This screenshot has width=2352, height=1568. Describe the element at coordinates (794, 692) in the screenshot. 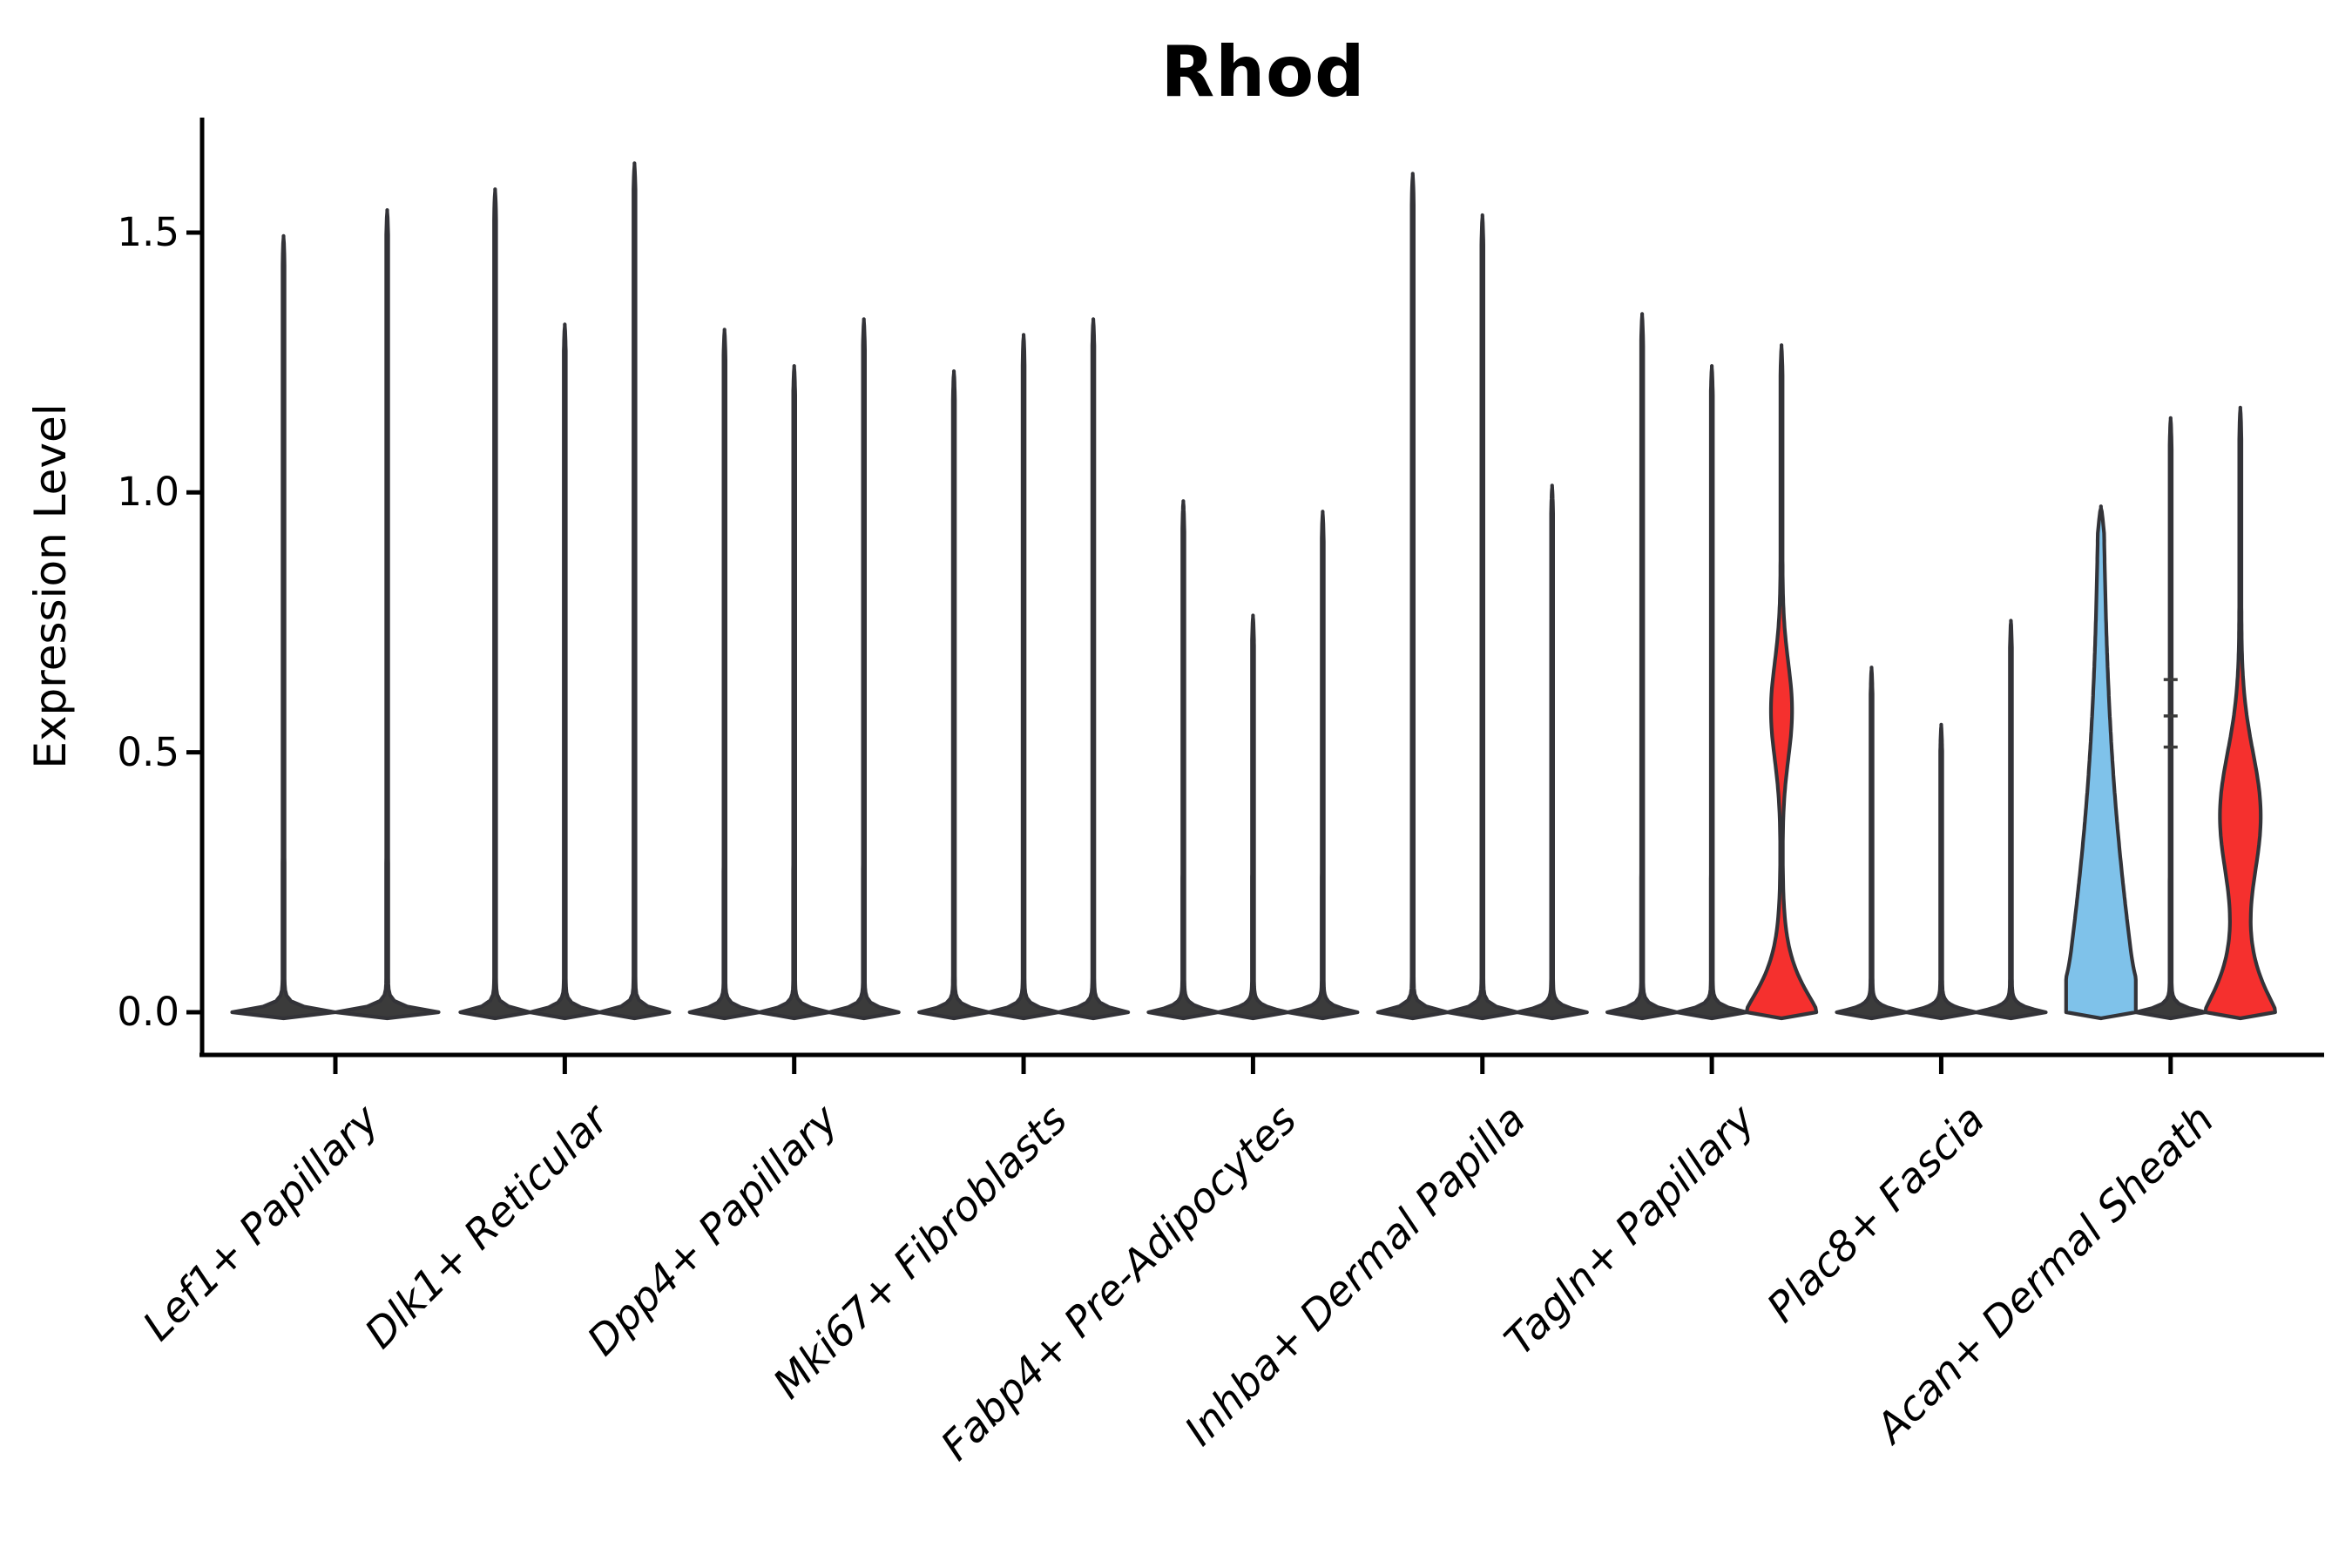

I see `violin-3-2-dark` at that location.